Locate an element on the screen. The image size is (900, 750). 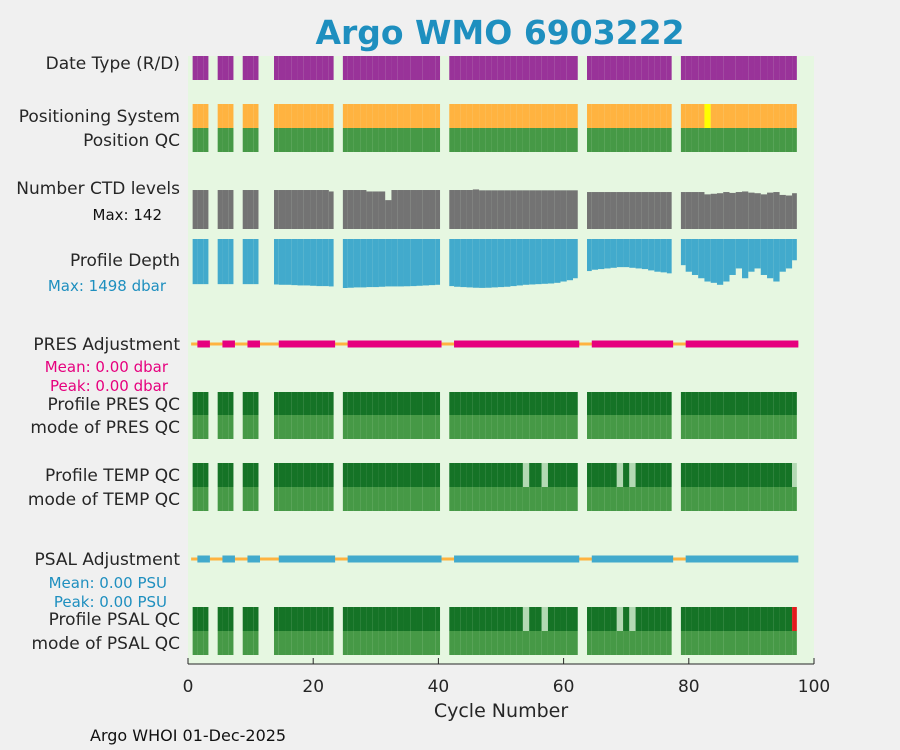
x-tick-label: 40 is located at coordinates (439, 687).